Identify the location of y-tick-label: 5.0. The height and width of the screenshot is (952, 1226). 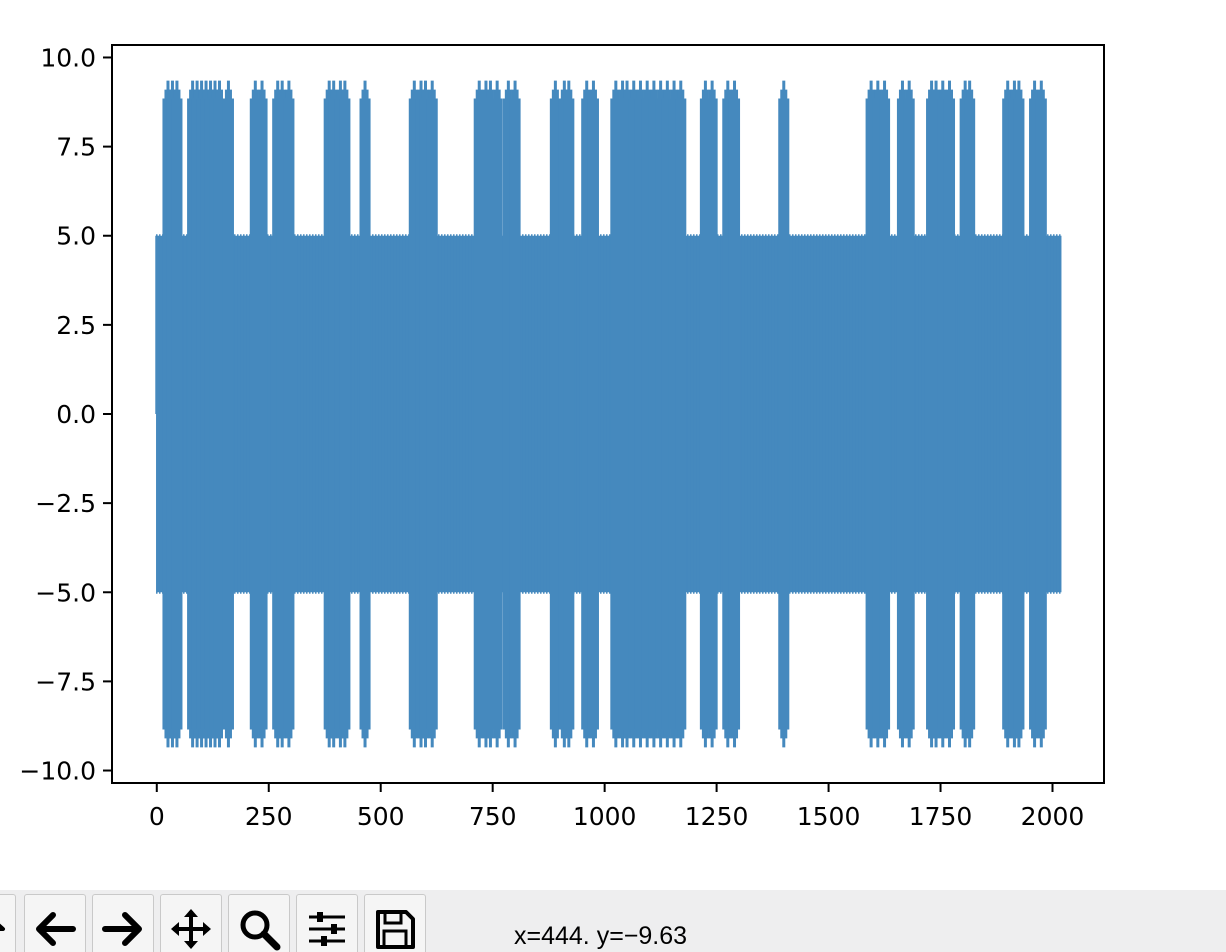
(76, 236).